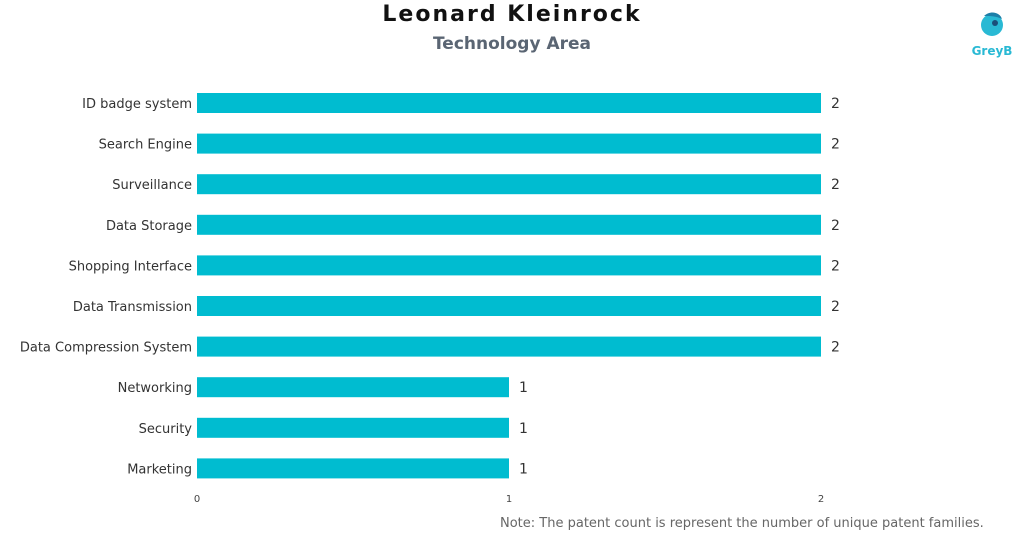  I want to click on category-label: Data Compression System, so click(106, 348).